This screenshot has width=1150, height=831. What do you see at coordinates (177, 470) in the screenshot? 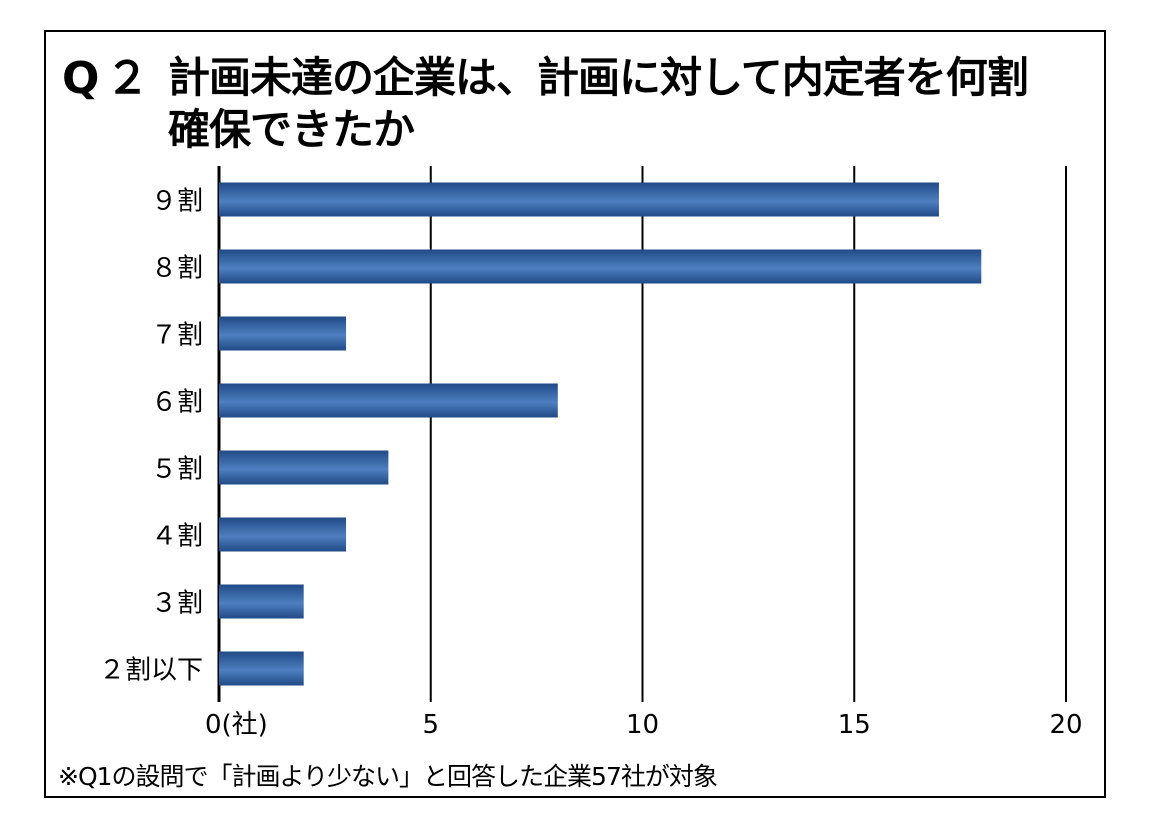
I see `category-label-5: ５割` at bounding box center [177, 470].